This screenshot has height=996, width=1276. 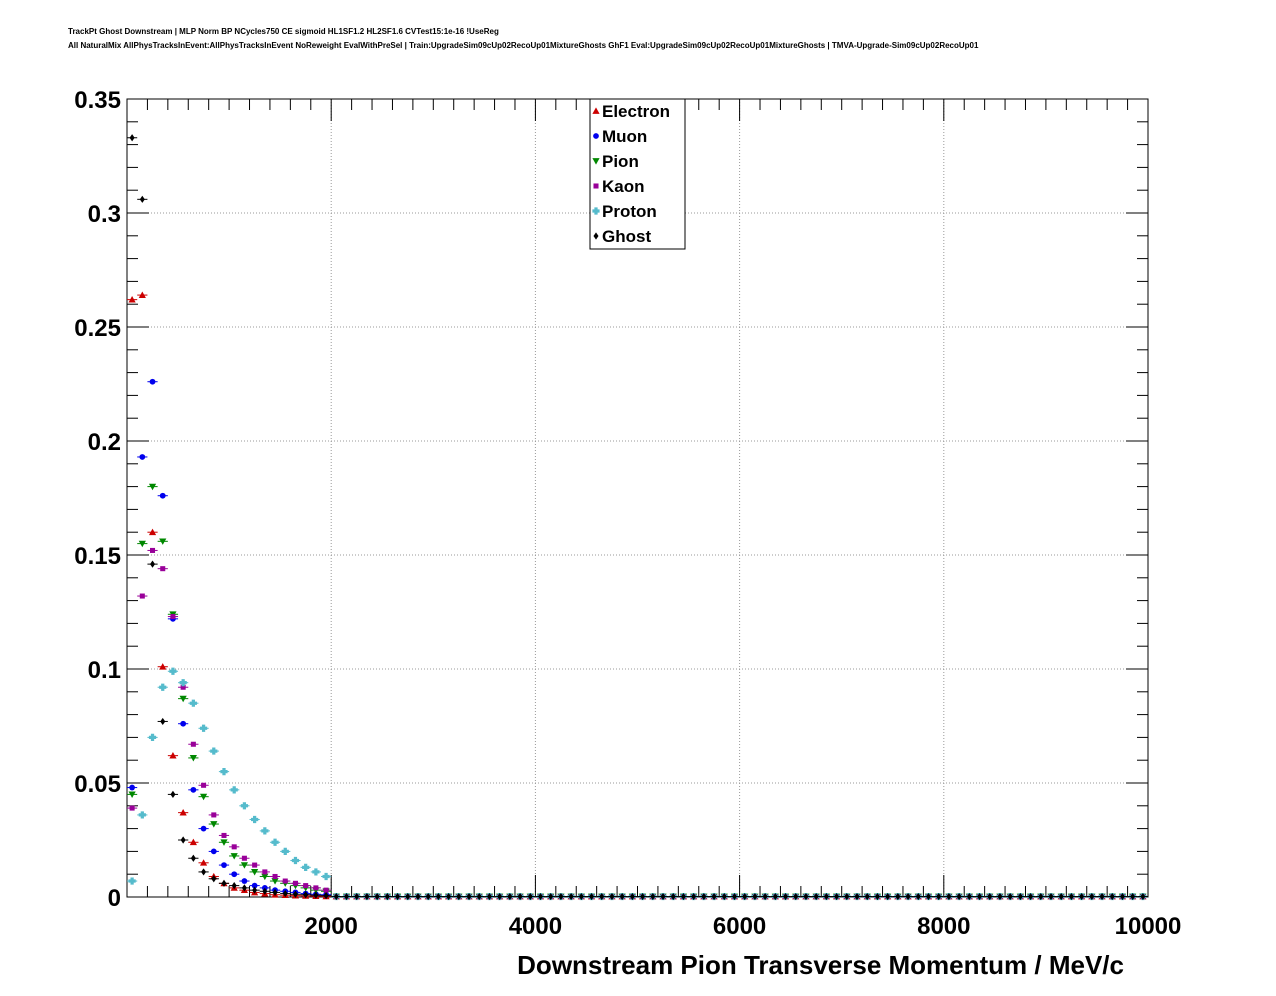 I want to click on y-tick-label: 0.15, so click(x=97, y=556).